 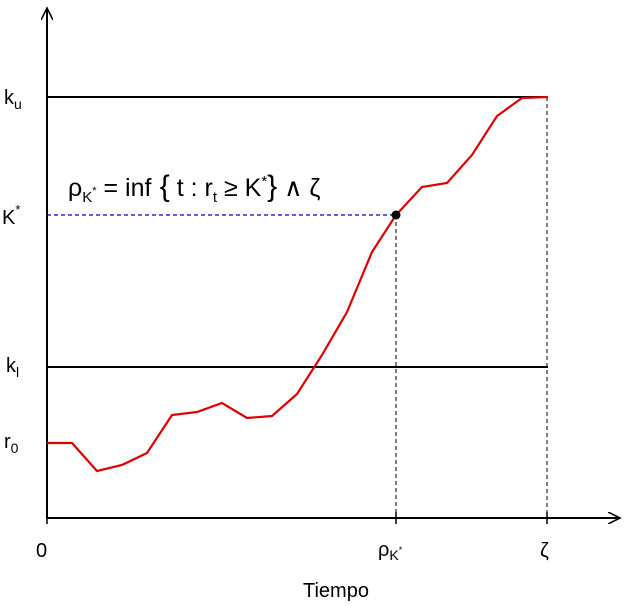 I want to click on x-axis-title: Tiempo, so click(x=336, y=591).